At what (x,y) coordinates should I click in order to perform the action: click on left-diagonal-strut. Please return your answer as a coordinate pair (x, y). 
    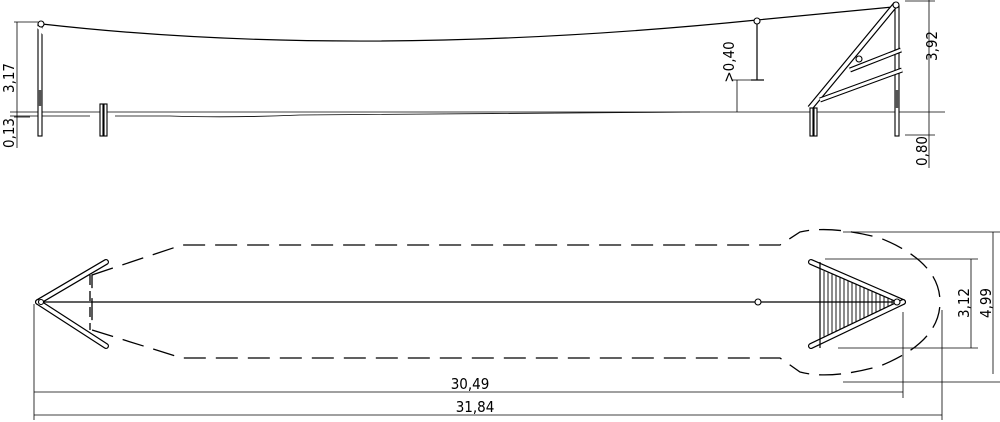
    Looking at the image, I should click on (71, 67).